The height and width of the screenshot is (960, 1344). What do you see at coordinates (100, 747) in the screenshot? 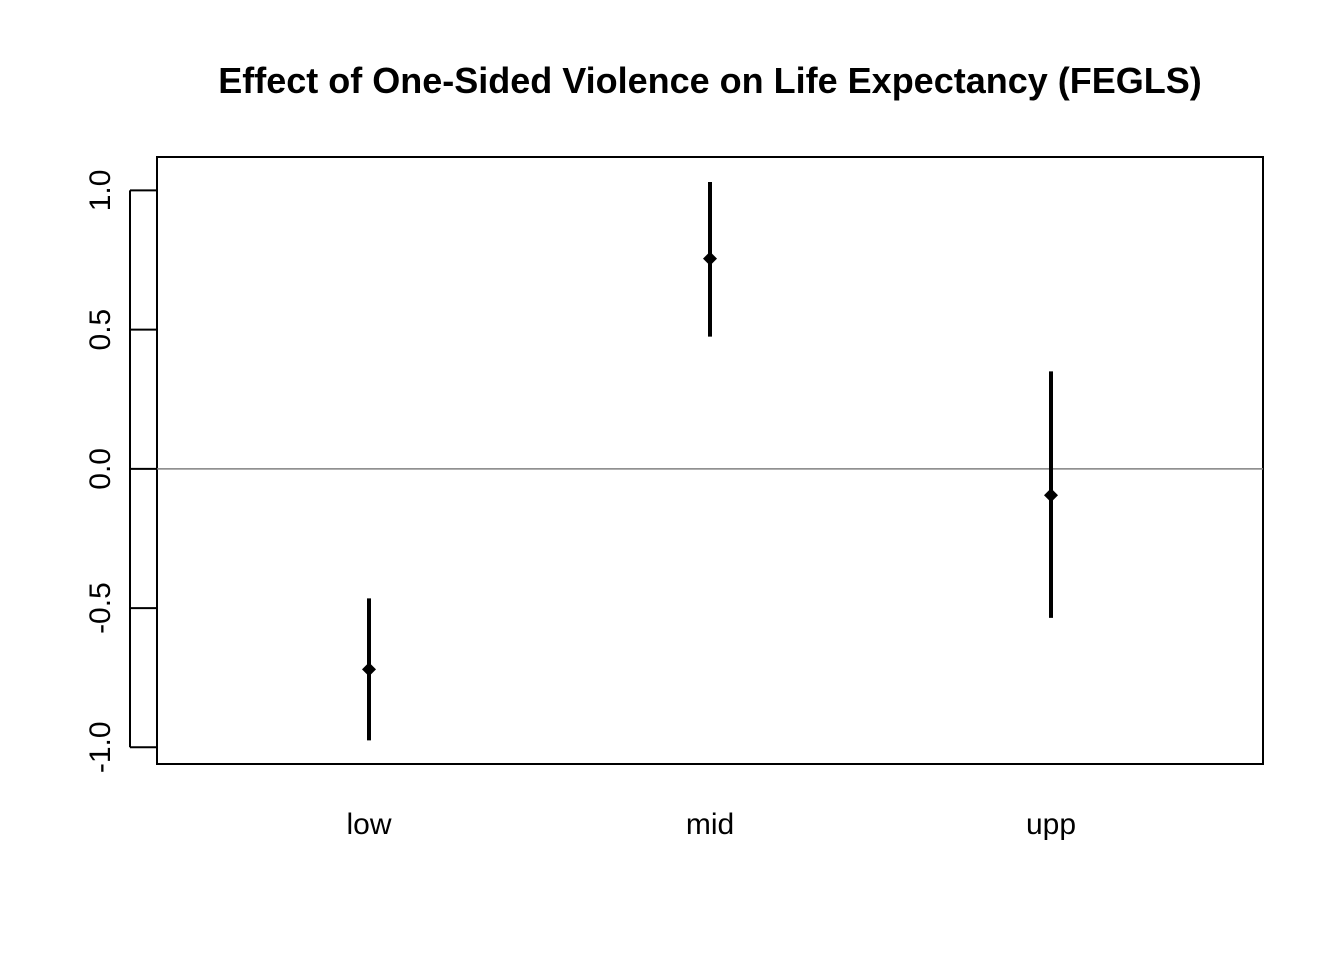
I see `y-tick-label: -1.0` at bounding box center [100, 747].